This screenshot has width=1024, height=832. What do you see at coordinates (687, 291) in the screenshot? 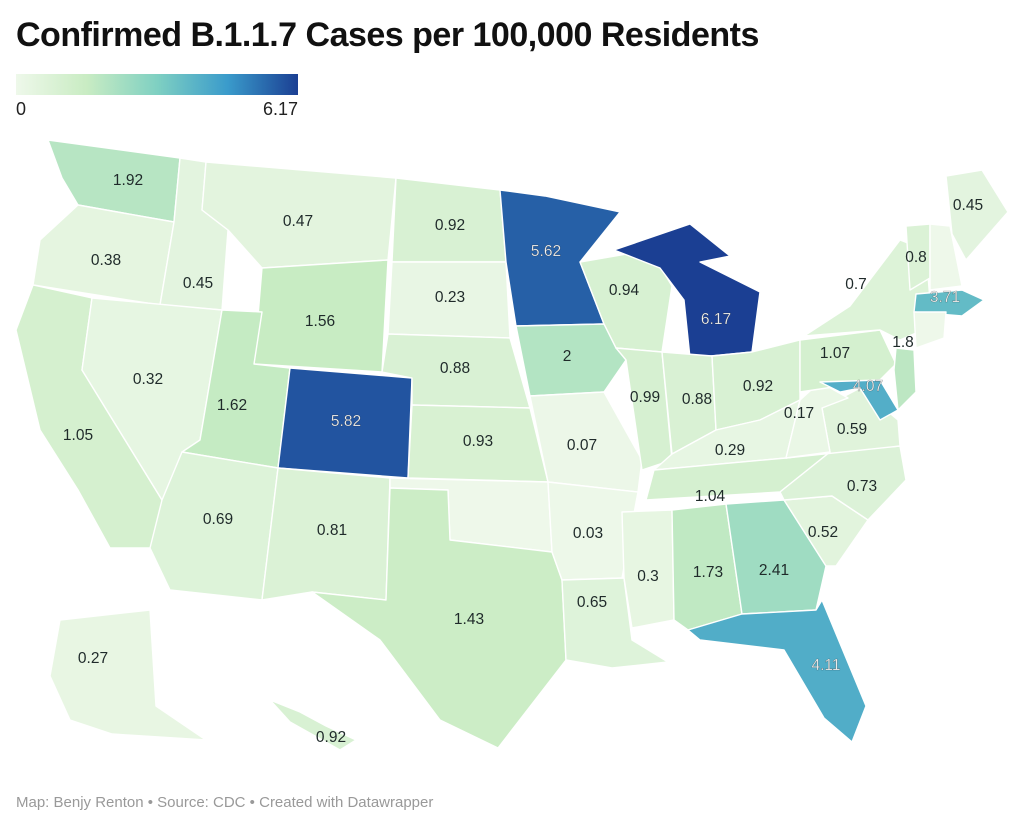
I see `state-mi` at bounding box center [687, 291].